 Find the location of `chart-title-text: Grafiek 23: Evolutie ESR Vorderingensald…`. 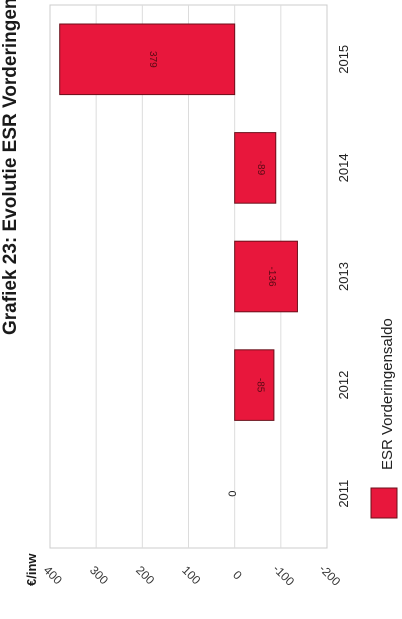

chart-title-text: Grafiek 23: Evolutie ESR Vorderingensald… is located at coordinates (10, 167).